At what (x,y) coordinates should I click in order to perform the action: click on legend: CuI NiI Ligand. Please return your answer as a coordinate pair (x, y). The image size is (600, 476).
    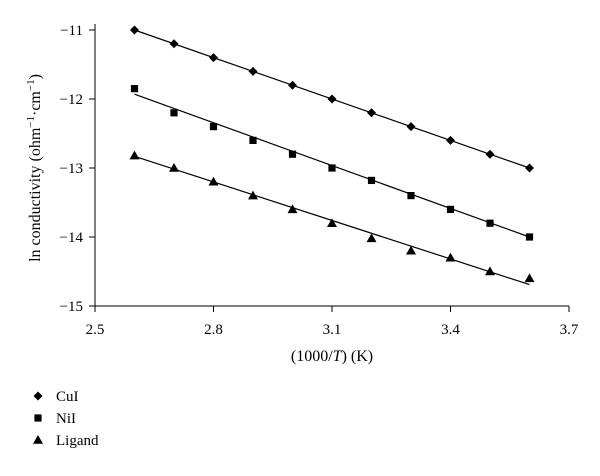
    Looking at the image, I should click on (66, 419).